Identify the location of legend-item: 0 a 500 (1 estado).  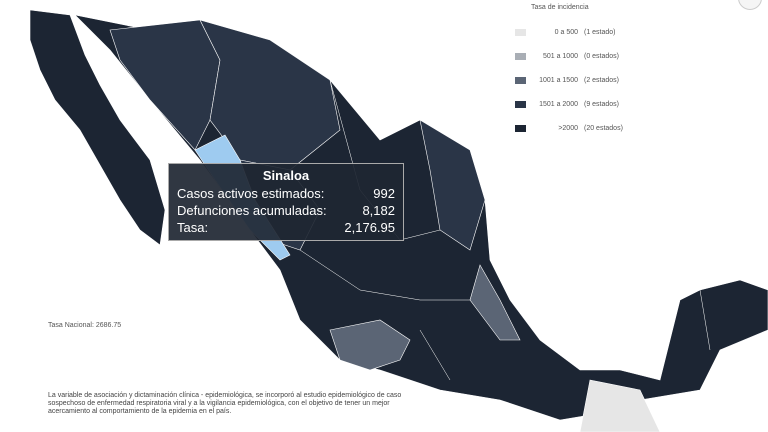
(569, 32).